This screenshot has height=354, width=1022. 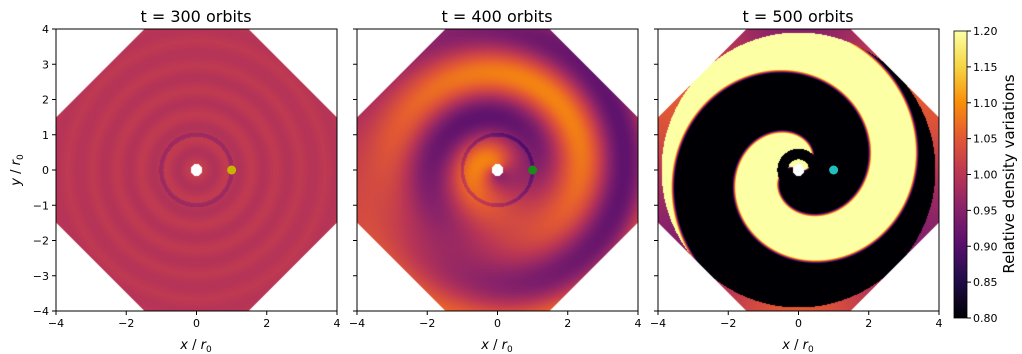 I want to click on colorbar-tick-label: 1.05, so click(x=985, y=139).